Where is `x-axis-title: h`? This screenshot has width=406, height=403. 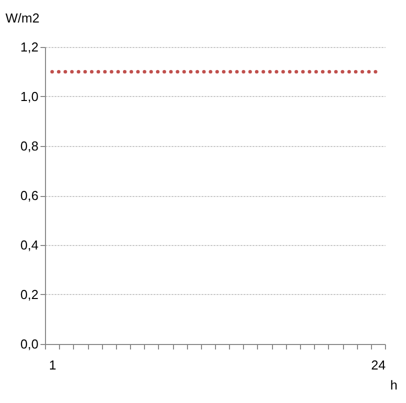 x-axis-title: h is located at coordinates (394, 385).